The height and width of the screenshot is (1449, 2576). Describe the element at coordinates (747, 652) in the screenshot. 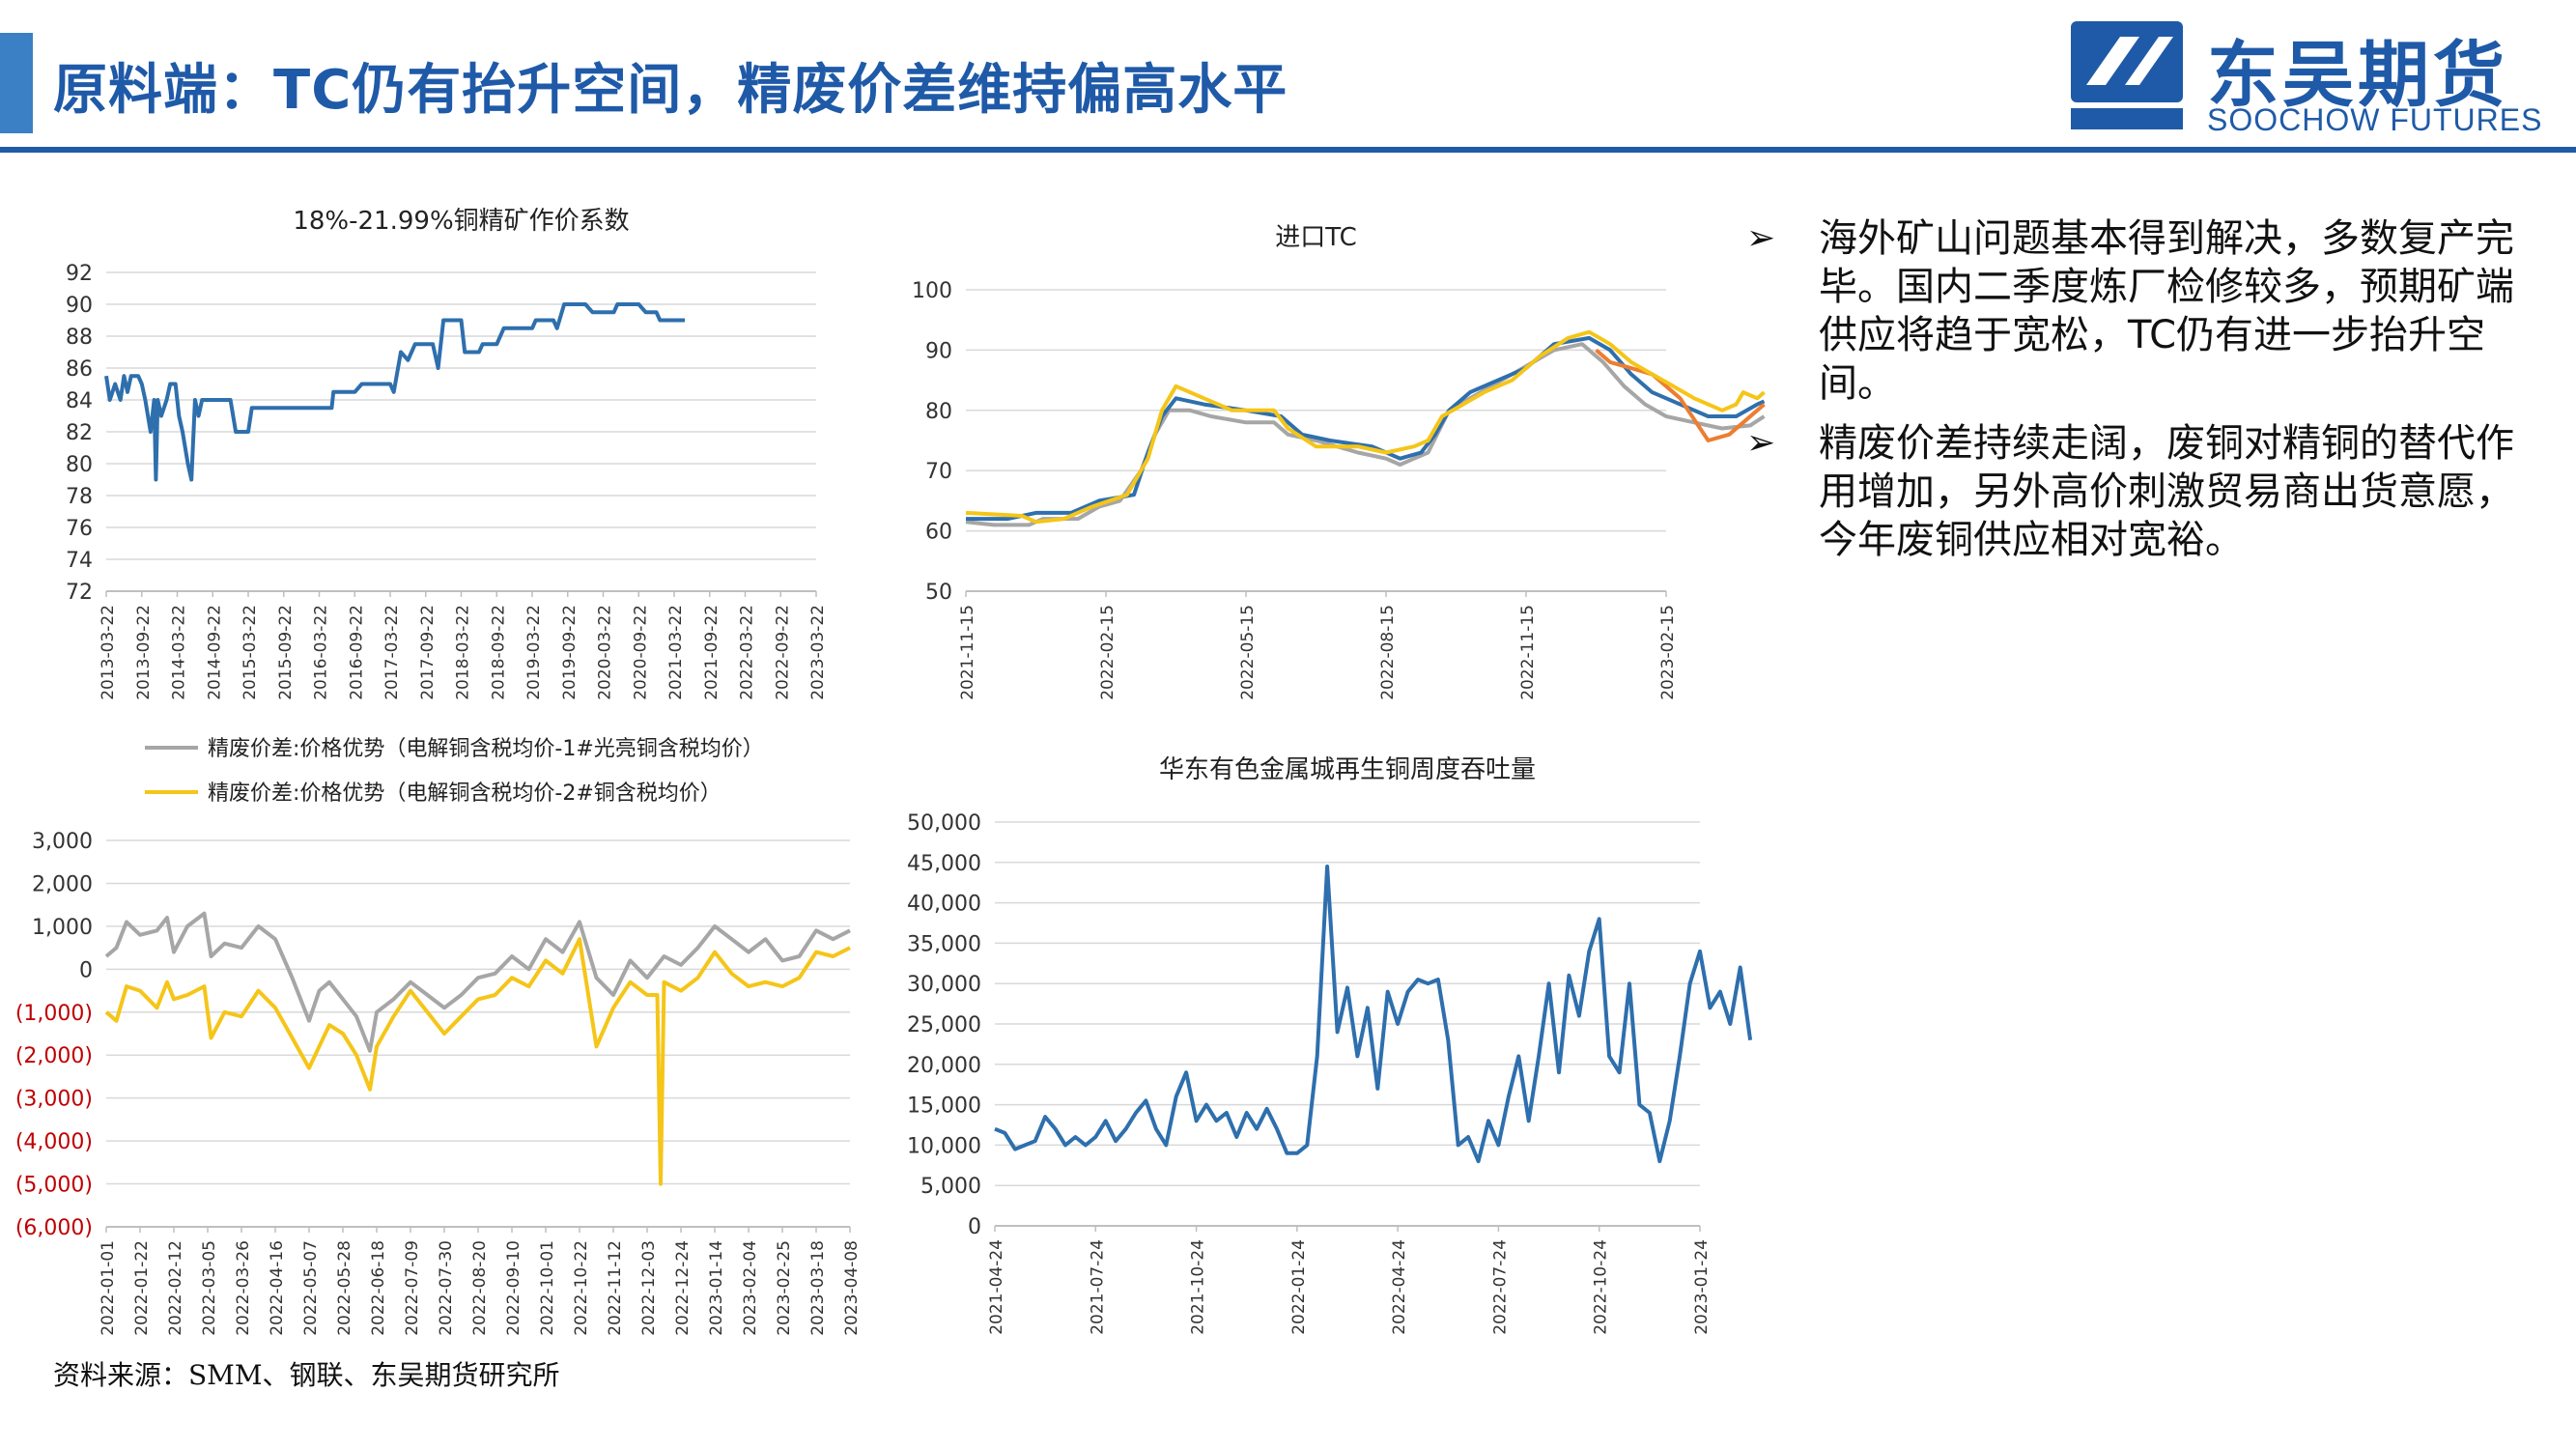

I see `x-tick-label: 2022-03-22` at that location.